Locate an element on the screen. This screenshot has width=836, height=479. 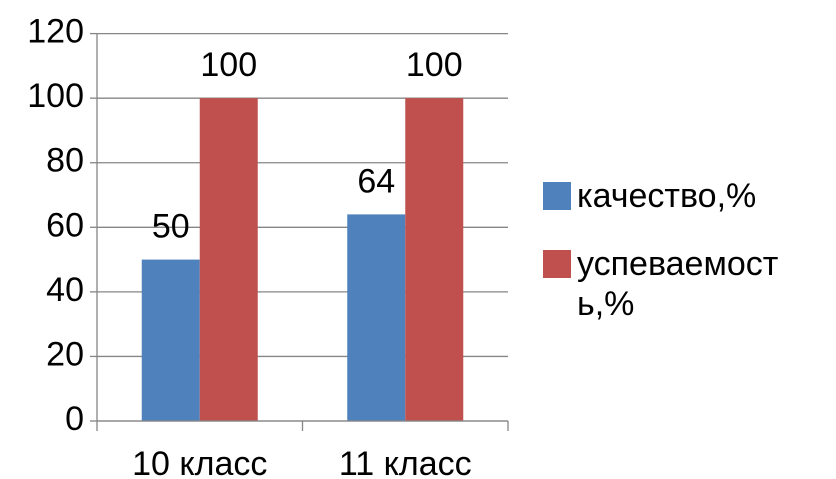
data-label: 64 is located at coordinates (376, 181).